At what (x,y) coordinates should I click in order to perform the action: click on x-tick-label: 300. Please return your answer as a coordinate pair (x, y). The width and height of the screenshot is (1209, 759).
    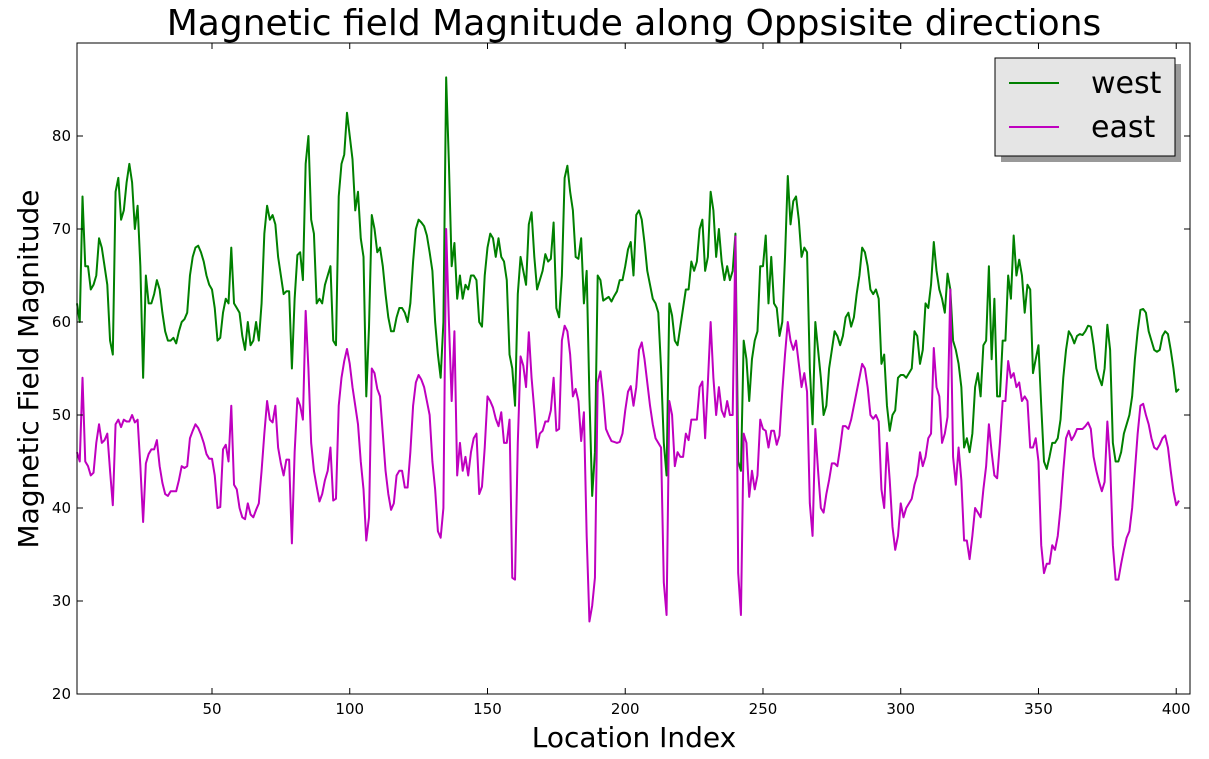
    Looking at the image, I should click on (900, 709).